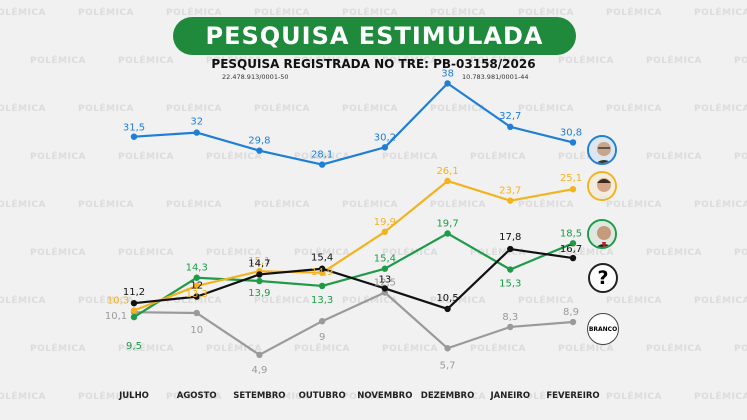 This screenshot has height=420, width=747. I want to click on data-label: 31,5, so click(134, 128).